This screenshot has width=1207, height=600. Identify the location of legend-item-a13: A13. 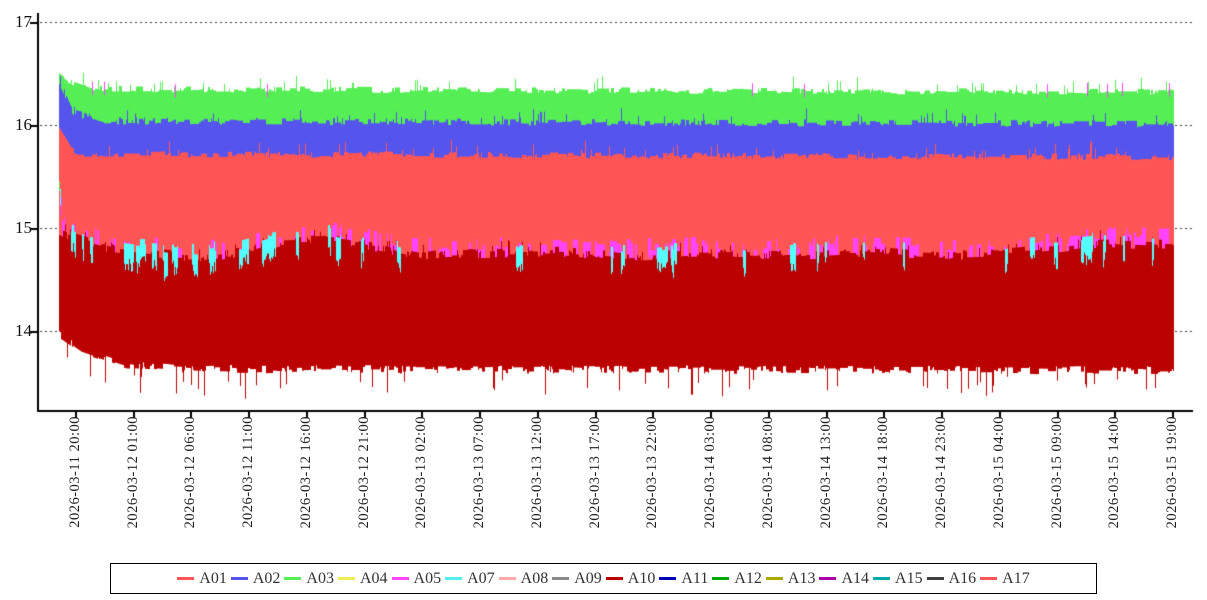
(790, 579).